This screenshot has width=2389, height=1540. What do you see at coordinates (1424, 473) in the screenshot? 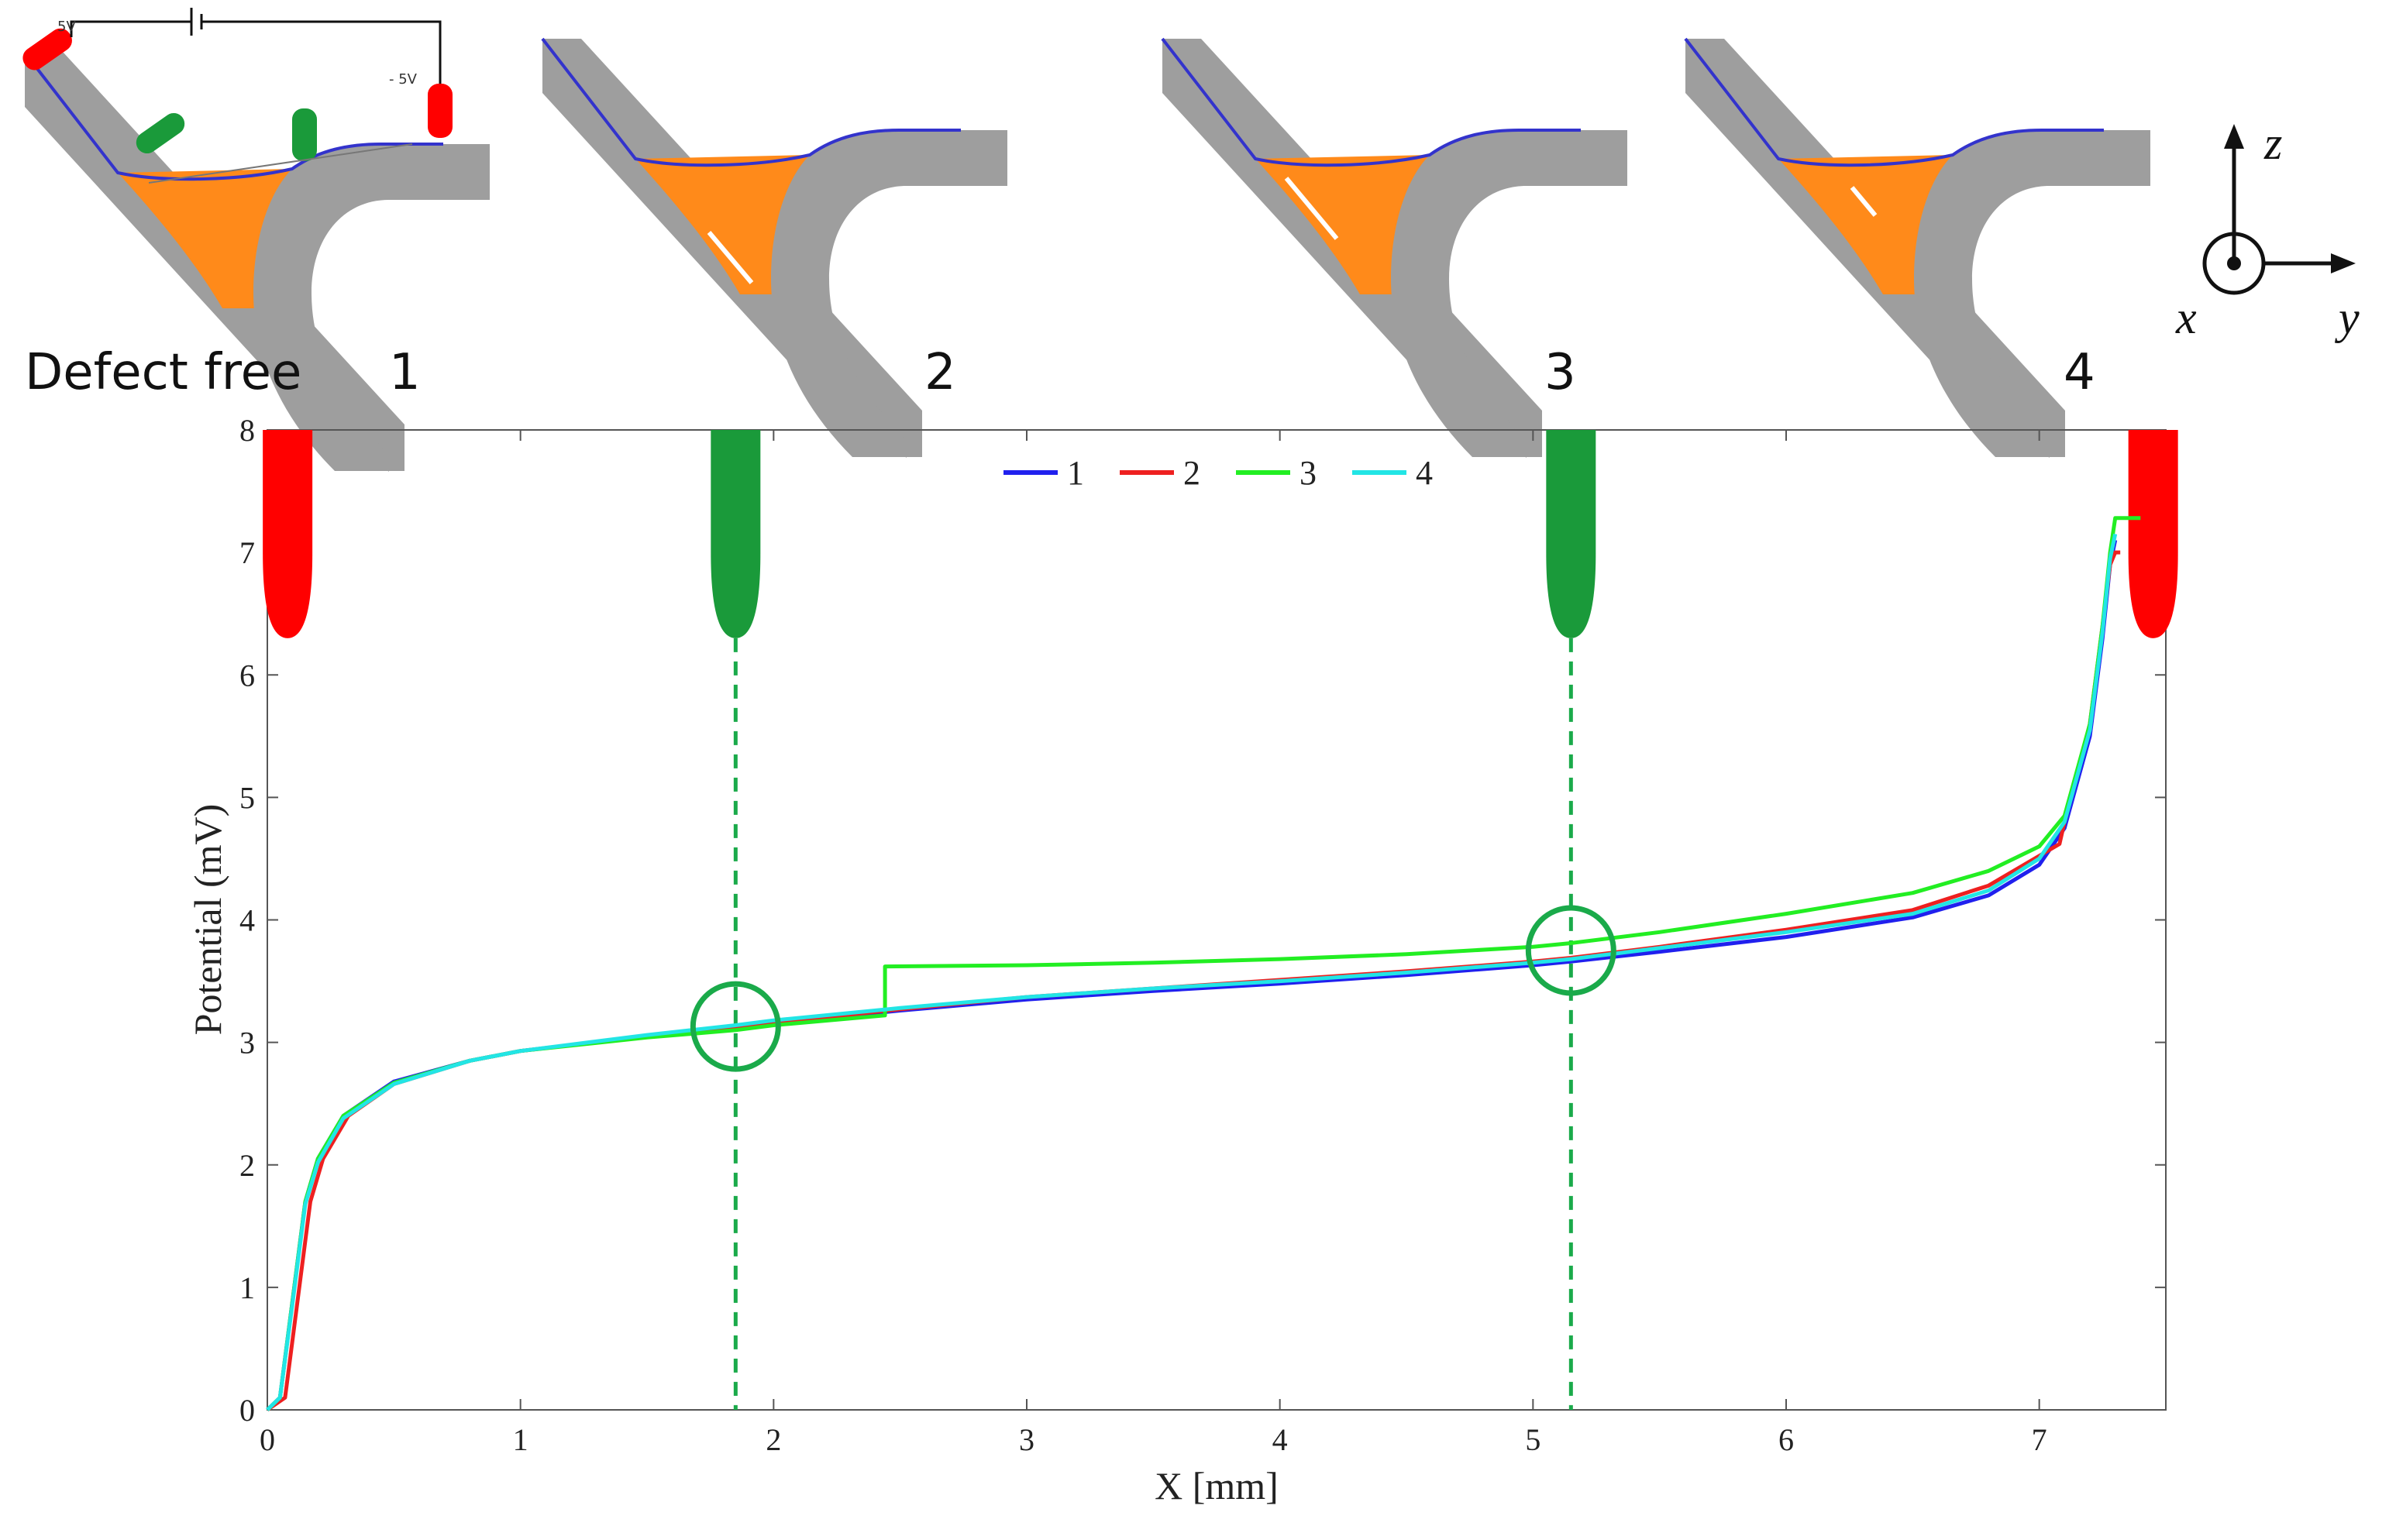
I see `legend-label-4: 4` at bounding box center [1424, 473].